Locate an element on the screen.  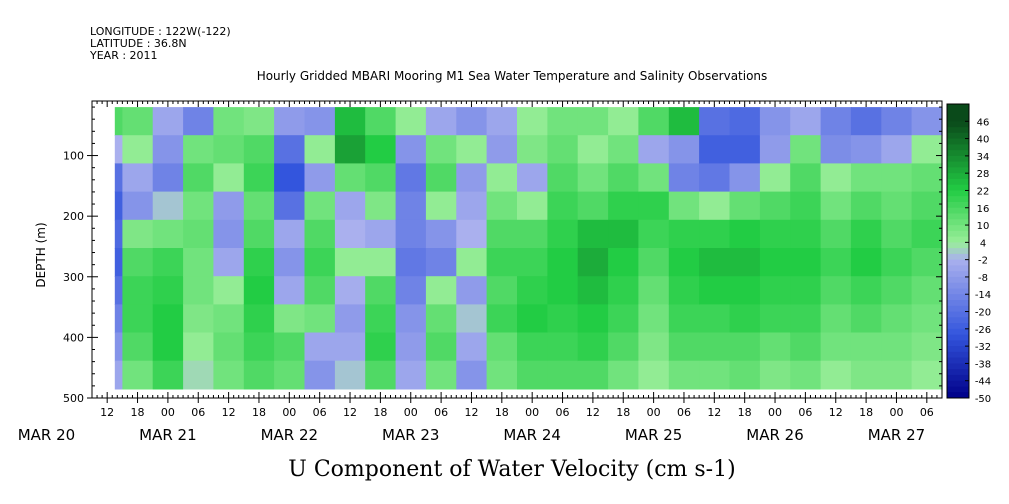
colorbar-label: -32 is located at coordinates (983, 347).